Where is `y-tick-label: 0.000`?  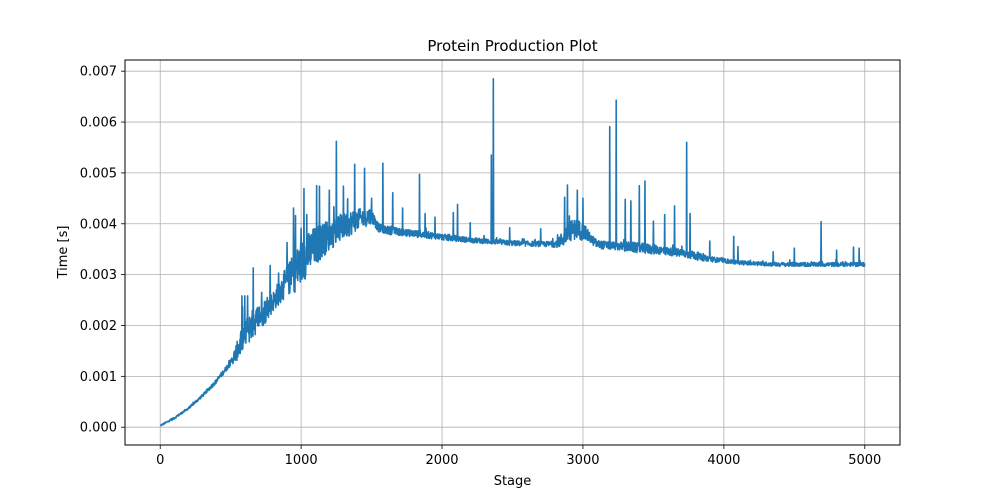 y-tick-label: 0.000 is located at coordinates (98, 428).